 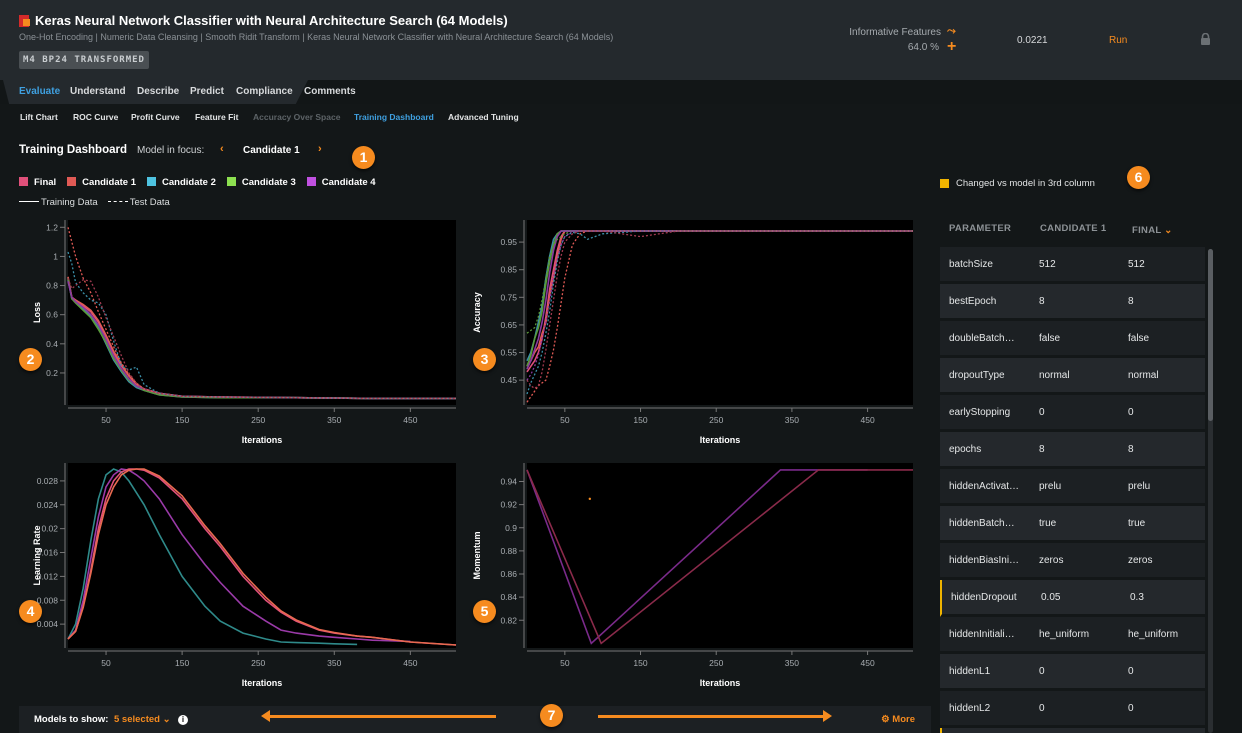 What do you see at coordinates (1047, 264) in the screenshot?
I see `cell-c1: 512` at bounding box center [1047, 264].